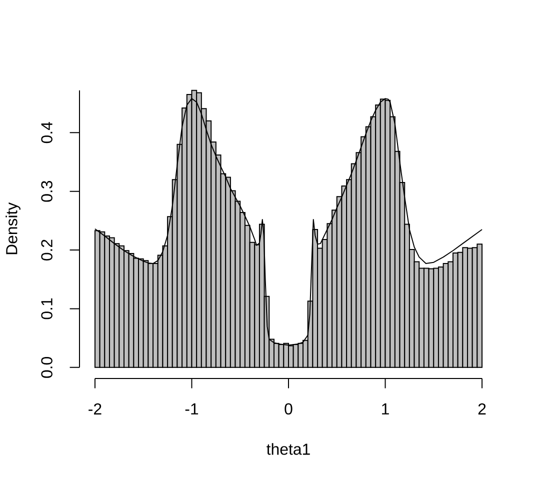  I want to click on x-tick-label: -1, so click(191, 408).